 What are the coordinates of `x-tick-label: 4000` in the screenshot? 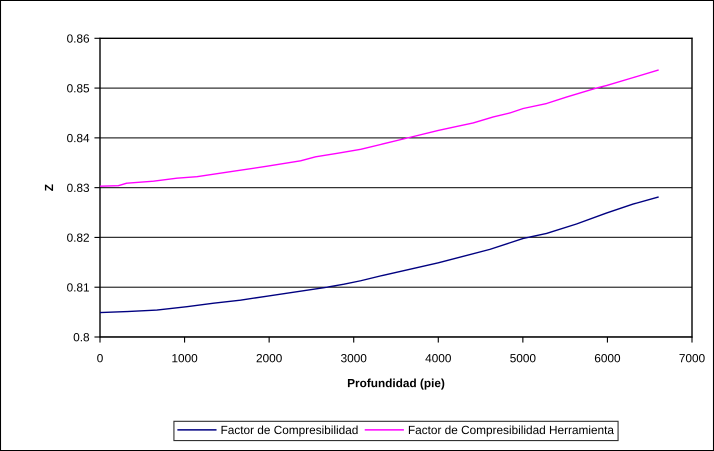 It's located at (438, 358).